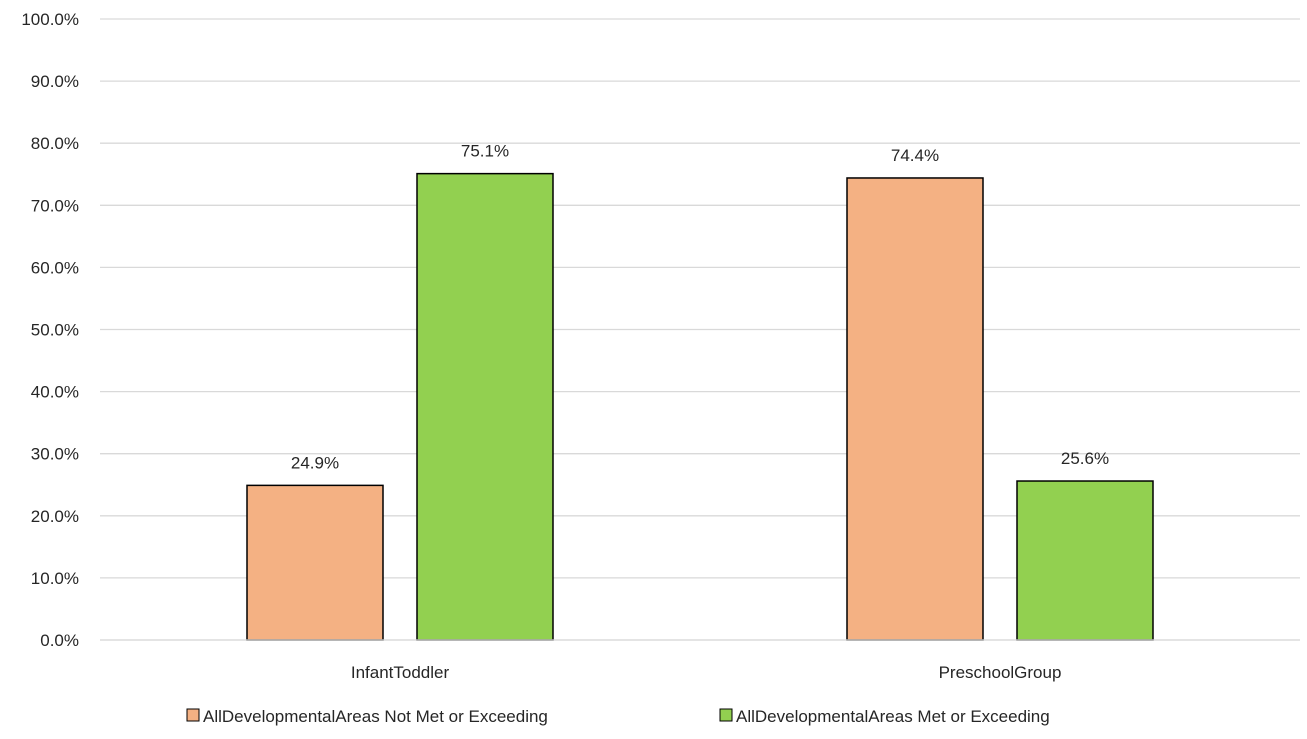 This screenshot has height=739, width=1307. What do you see at coordinates (55, 392) in the screenshot?
I see `y-tick-label: 40.0%` at bounding box center [55, 392].